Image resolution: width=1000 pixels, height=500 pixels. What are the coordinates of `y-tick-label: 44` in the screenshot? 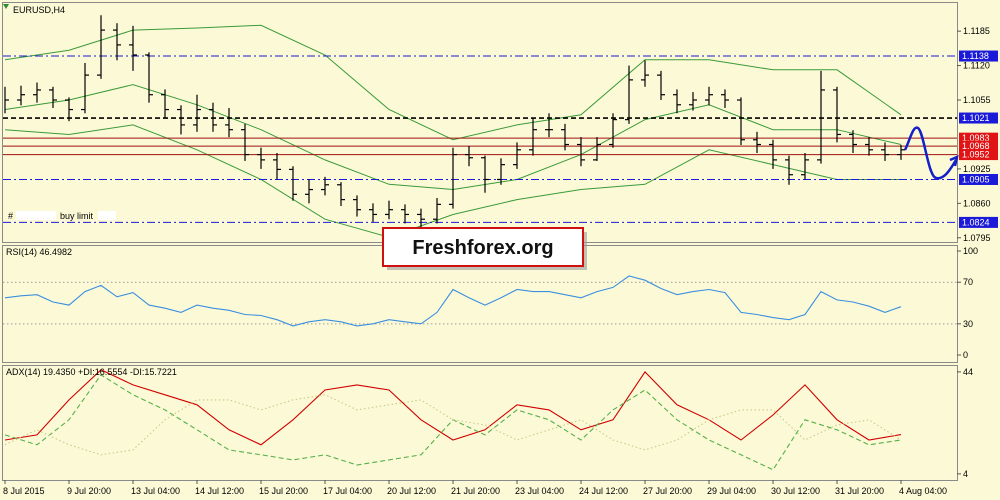 It's located at (968, 372).